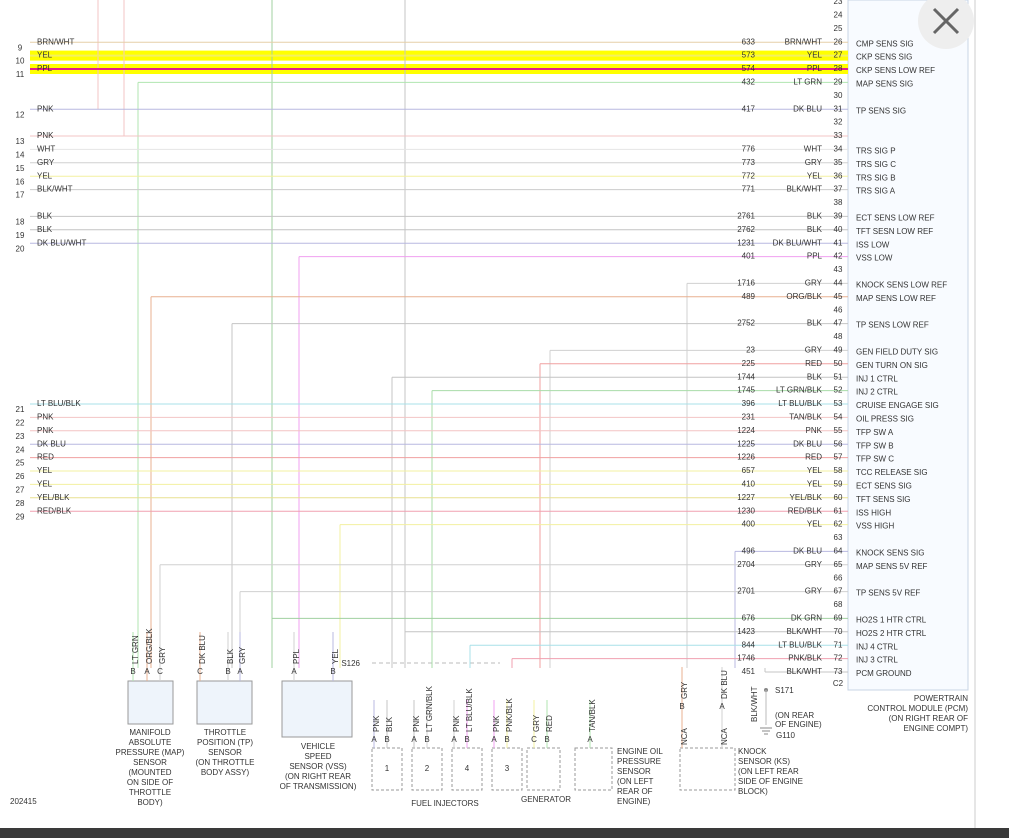 The height and width of the screenshot is (838, 1009). Describe the element at coordinates (749, 175) in the screenshot. I see `circuit-number: 772` at that location.